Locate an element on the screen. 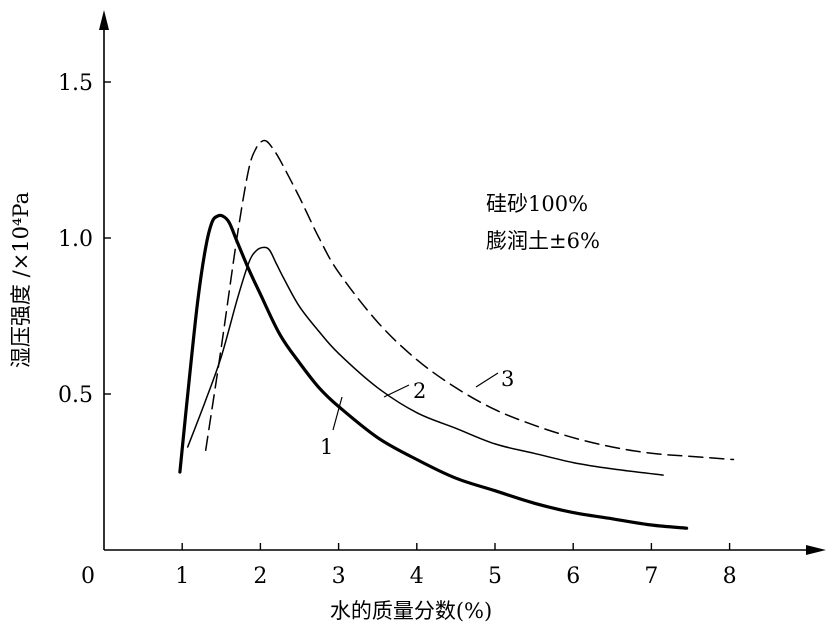 The height and width of the screenshot is (631, 829). y-tick-label: 1.0 is located at coordinates (75, 239).